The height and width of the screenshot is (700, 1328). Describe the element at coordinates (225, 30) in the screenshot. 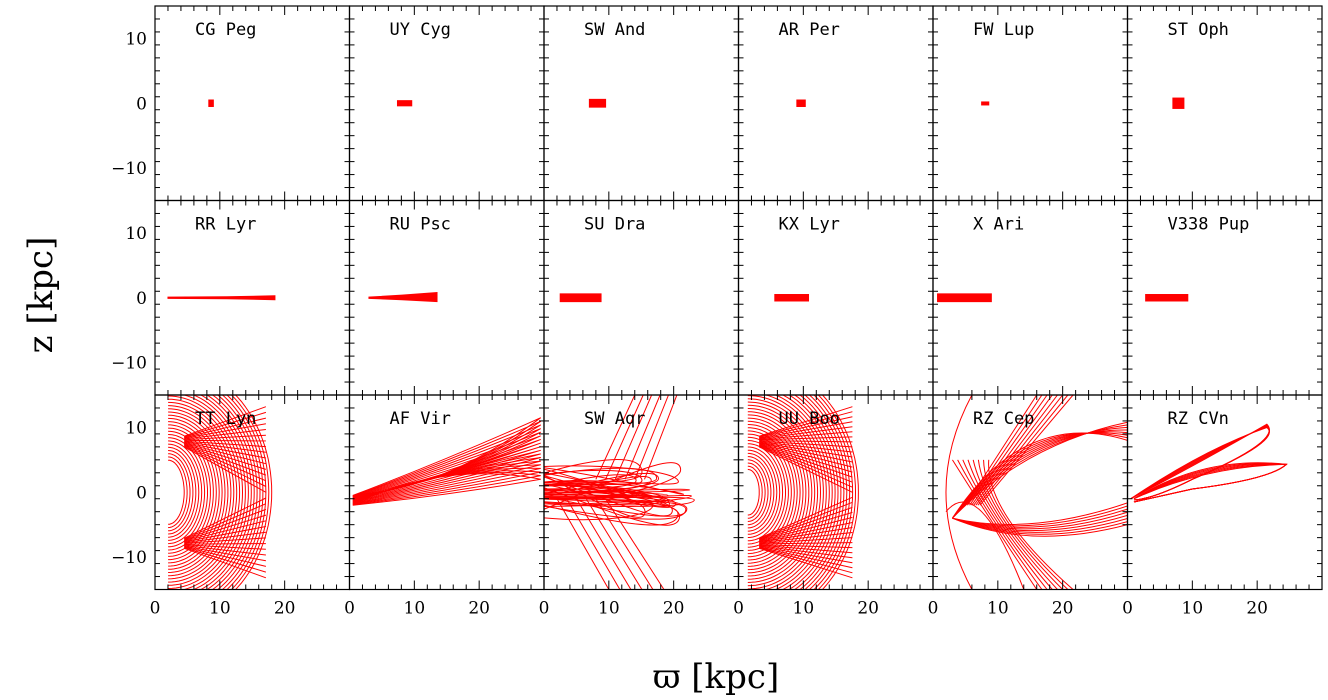

I see `panel-title: CG Peg` at that location.